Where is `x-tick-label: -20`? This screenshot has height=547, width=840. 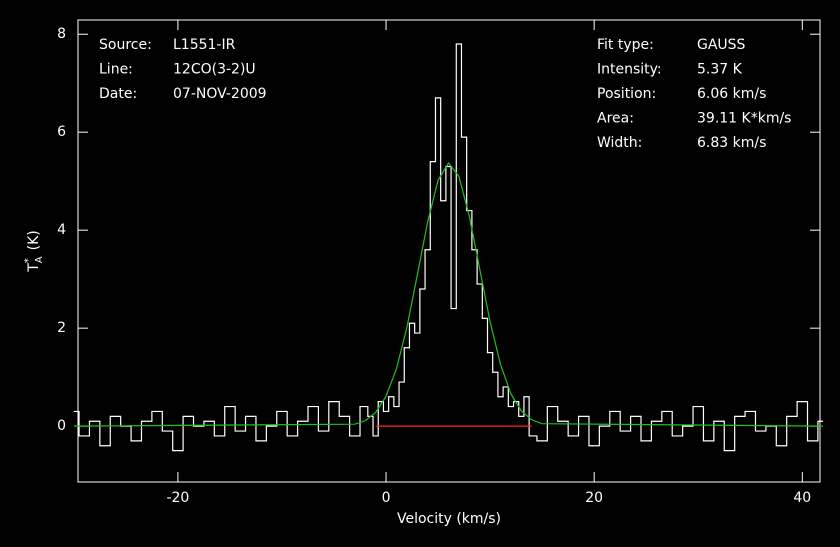
x-tick-label: -20 is located at coordinates (177, 498).